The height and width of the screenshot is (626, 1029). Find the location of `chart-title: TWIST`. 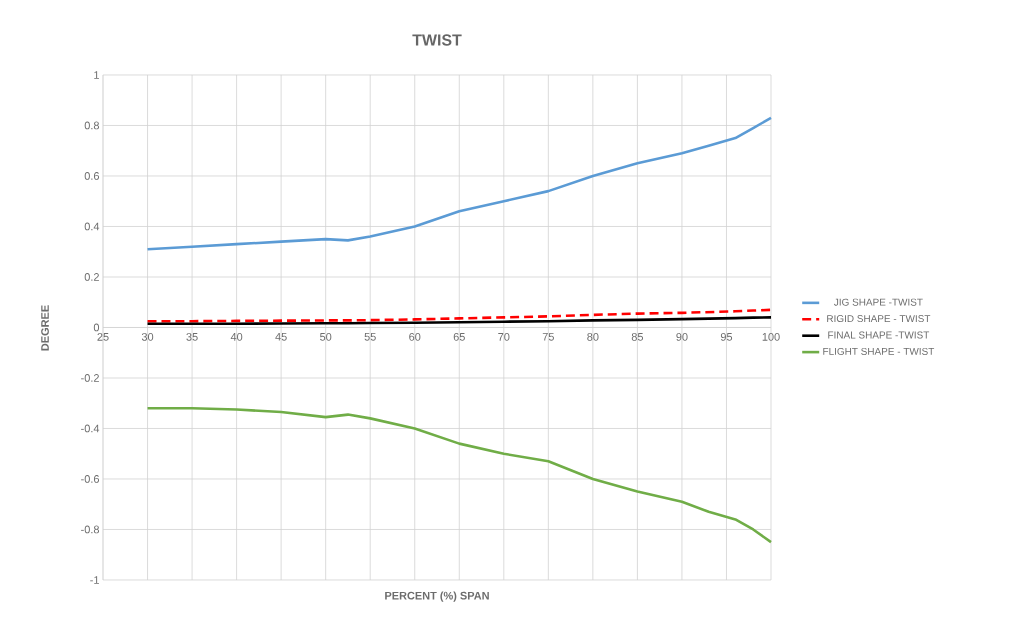

chart-title: TWIST is located at coordinates (437, 40).